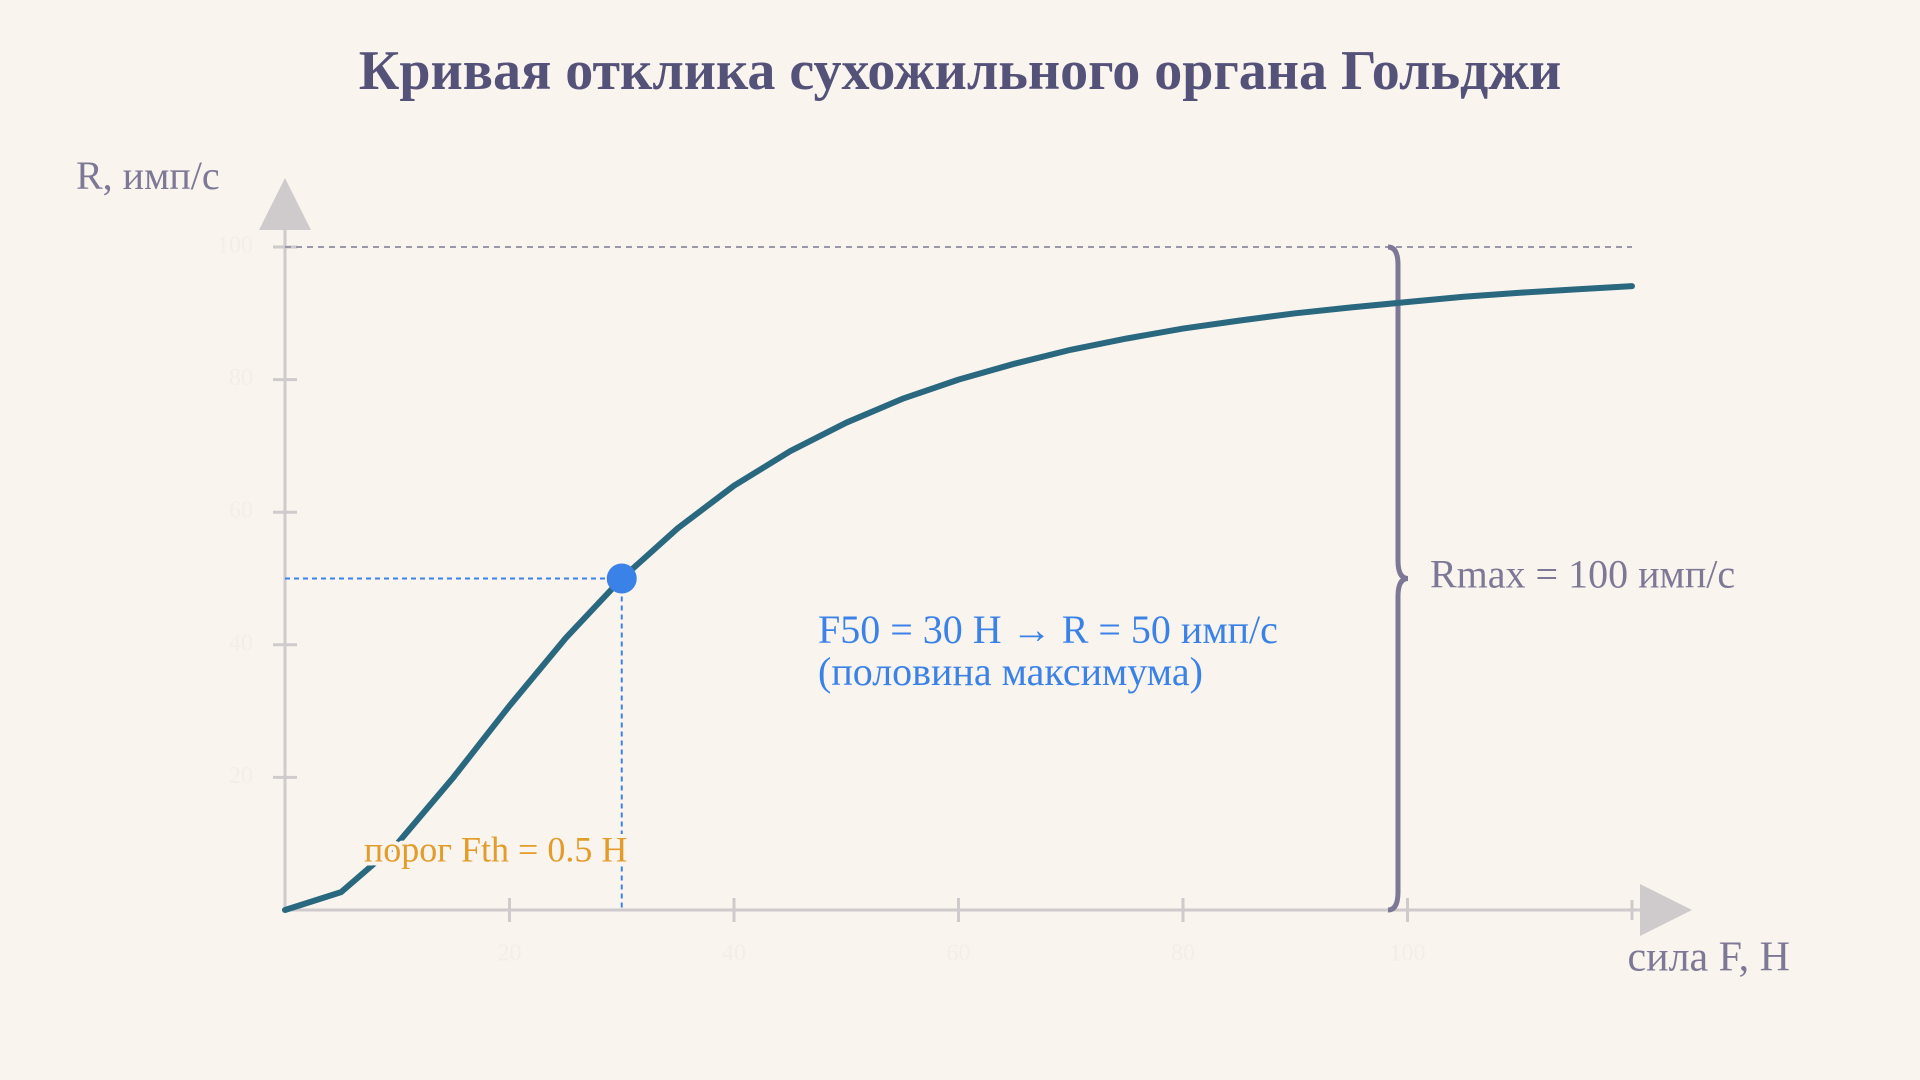 This screenshot has height=1080, width=1920. What do you see at coordinates (1408, 954) in the screenshot?
I see `x-tick-label: 100` at bounding box center [1408, 954].